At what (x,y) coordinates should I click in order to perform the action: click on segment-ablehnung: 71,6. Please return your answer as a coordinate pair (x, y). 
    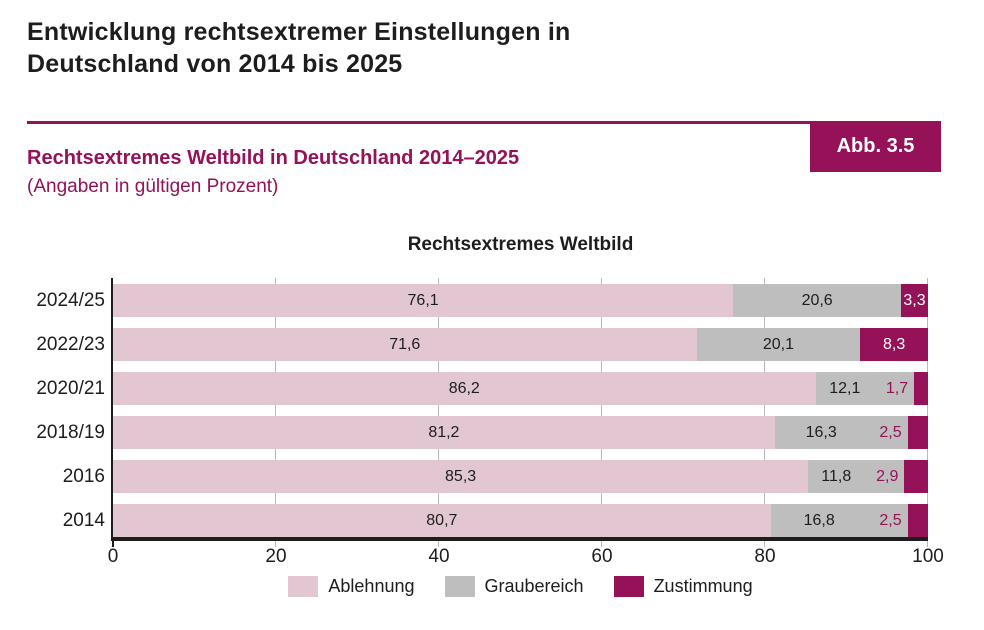
    Looking at the image, I should click on (405, 344).